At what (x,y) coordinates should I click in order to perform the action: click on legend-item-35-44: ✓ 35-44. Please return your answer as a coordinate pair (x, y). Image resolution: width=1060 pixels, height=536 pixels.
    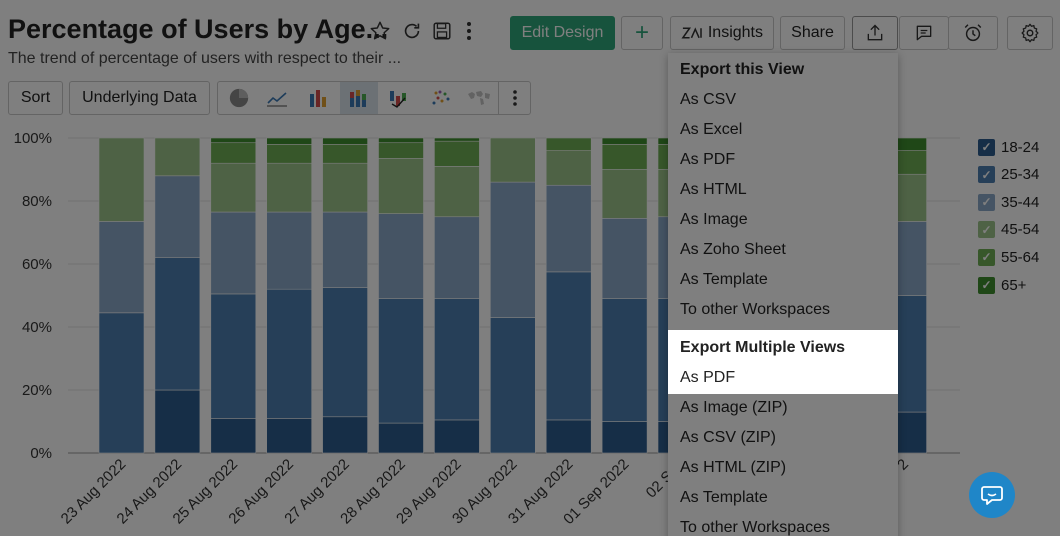
    Looking at the image, I should click on (1008, 202).